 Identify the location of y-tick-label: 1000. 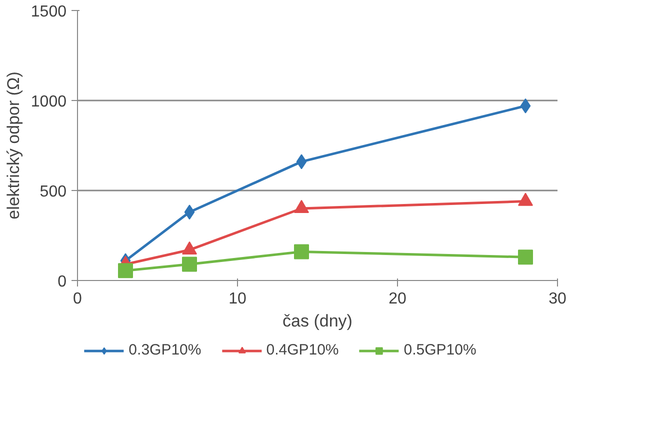
(48, 102).